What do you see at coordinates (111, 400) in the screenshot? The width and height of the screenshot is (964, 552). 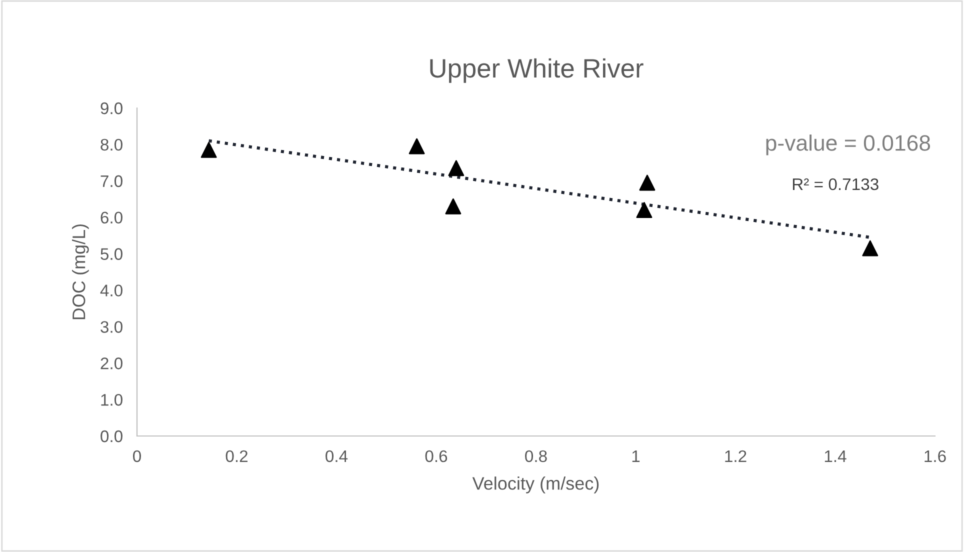 I see `y-tick-label: 1.0` at bounding box center [111, 400].